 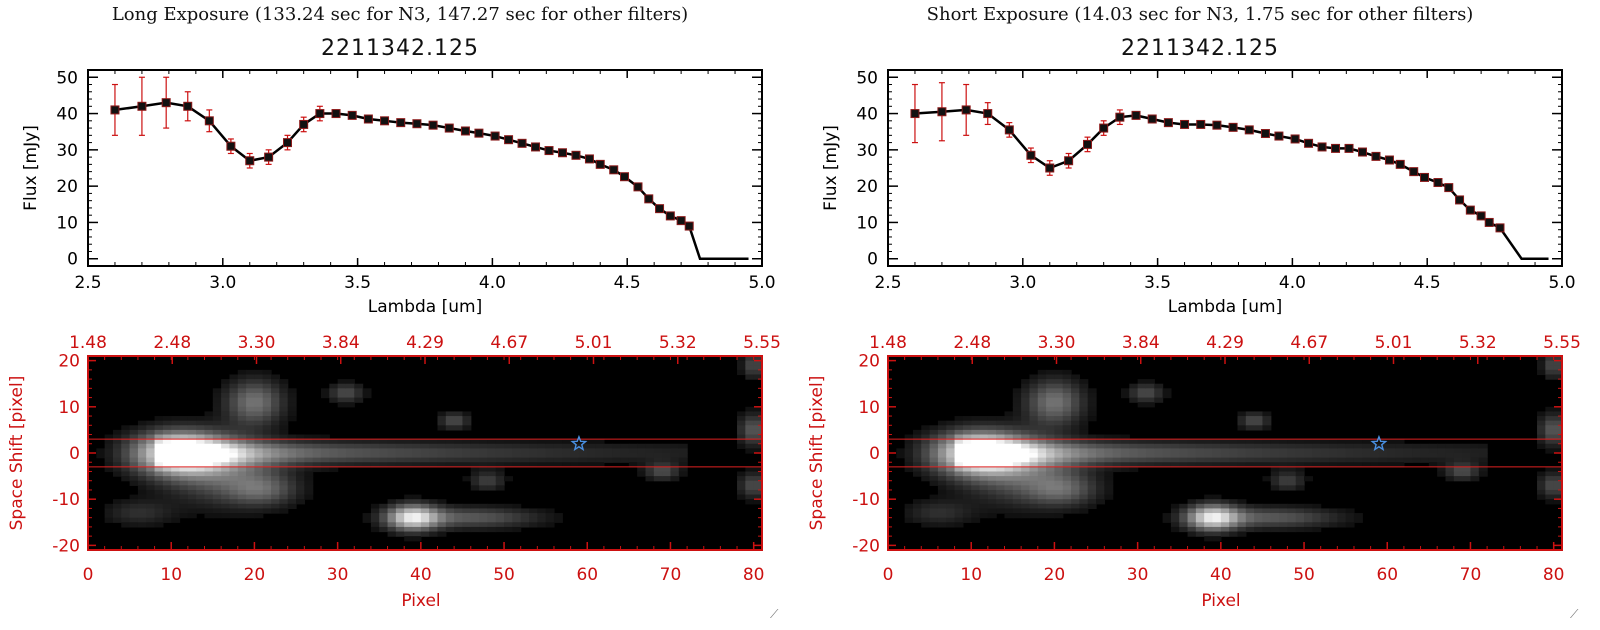 What do you see at coordinates (1478, 343) in the screenshot?
I see `top-tick-label: 5.32` at bounding box center [1478, 343].